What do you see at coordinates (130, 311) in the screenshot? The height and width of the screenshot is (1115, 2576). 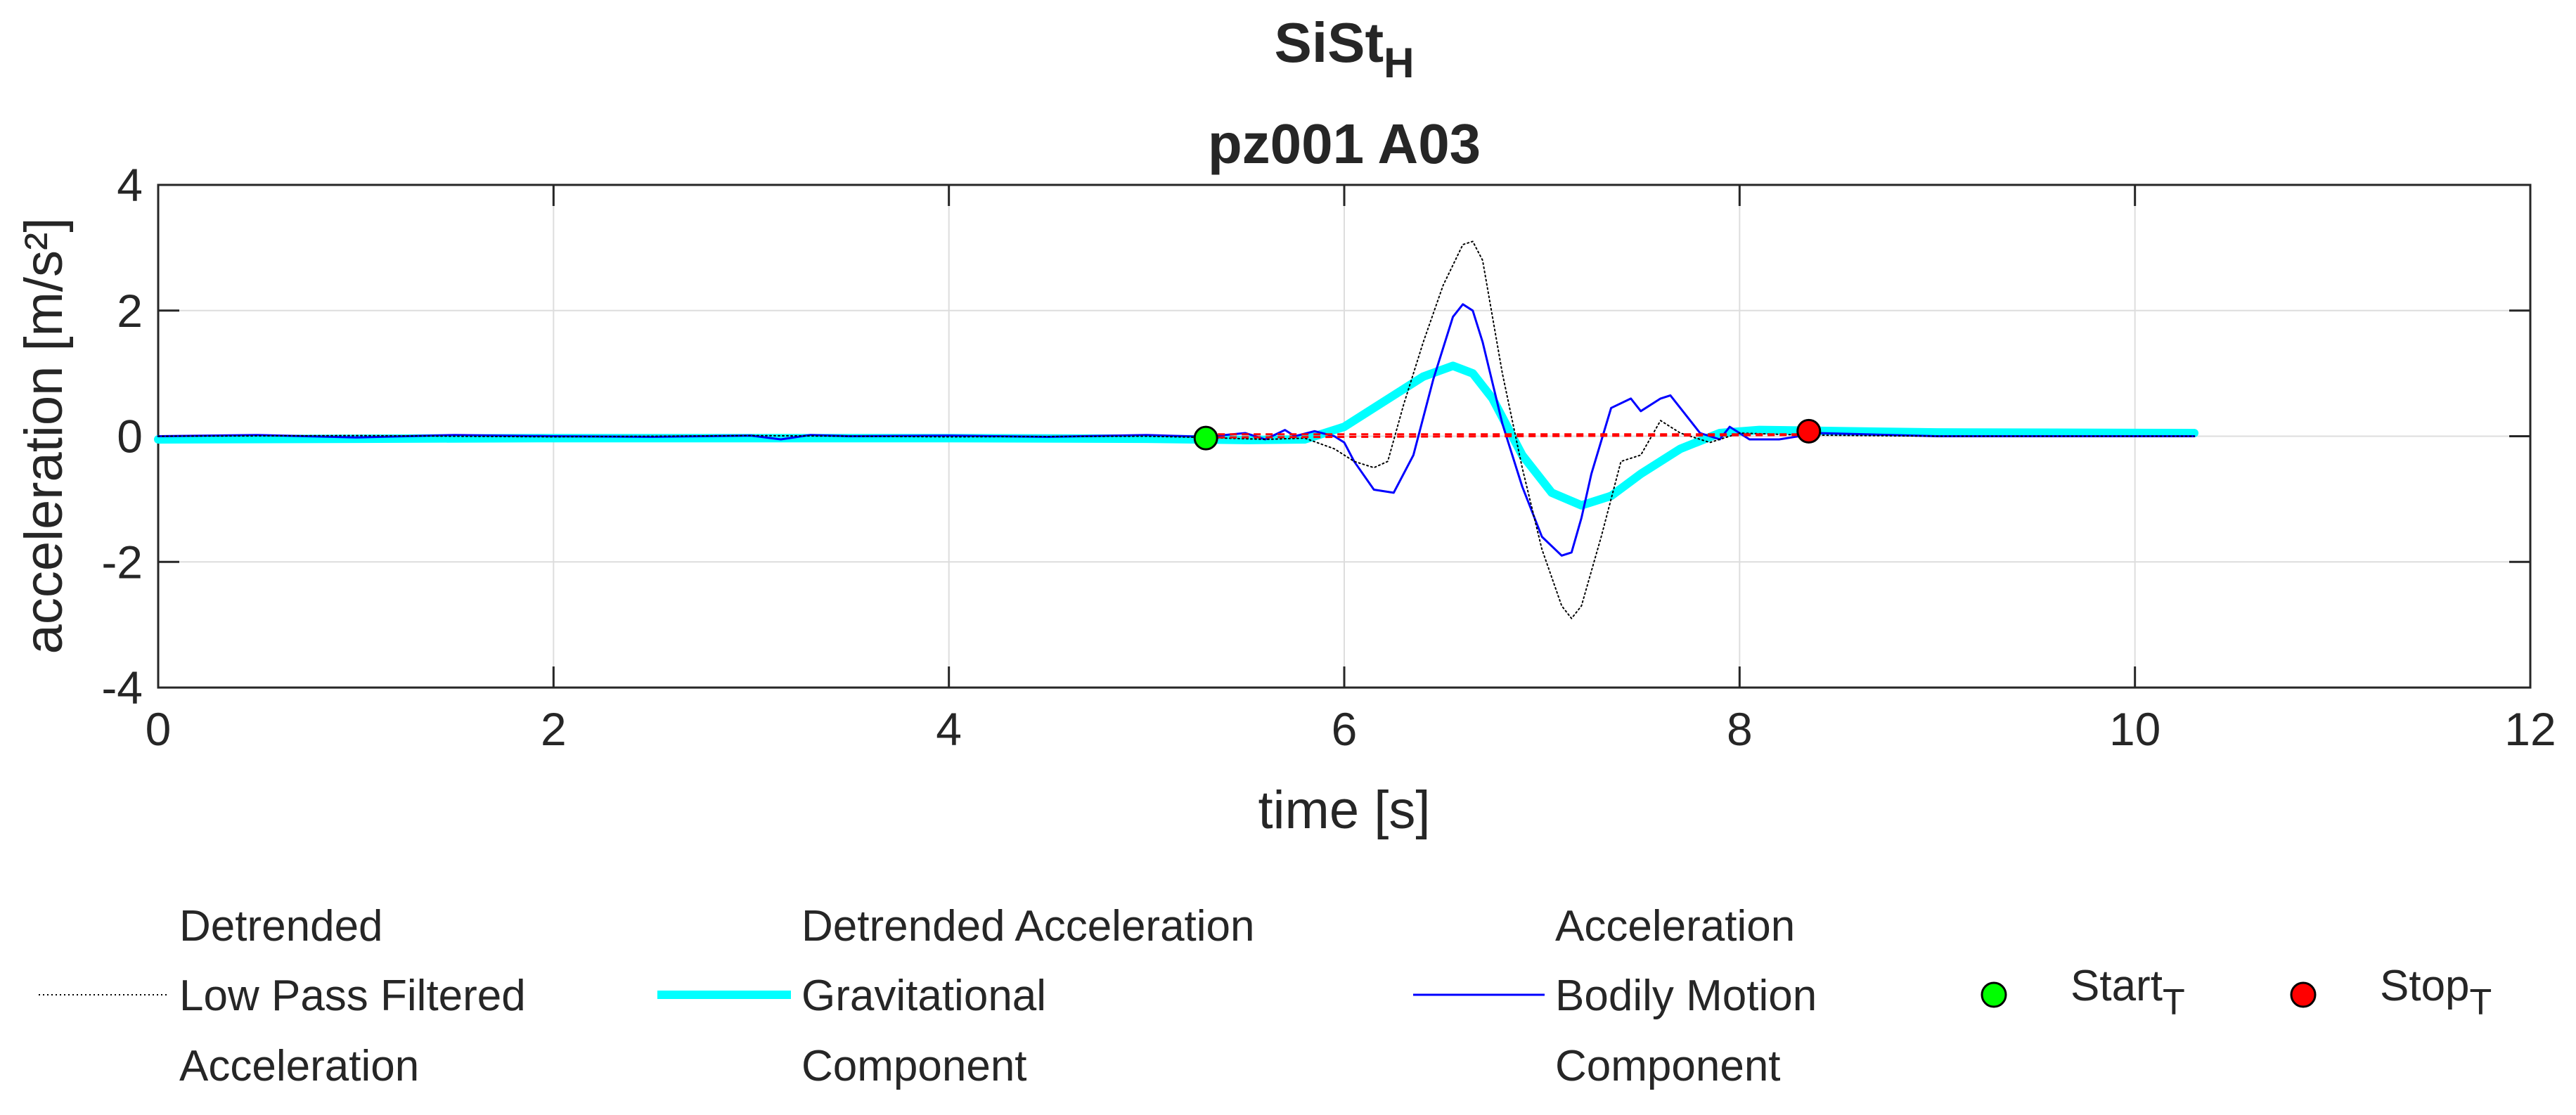 I see `y-tick-label: 2` at bounding box center [130, 311].